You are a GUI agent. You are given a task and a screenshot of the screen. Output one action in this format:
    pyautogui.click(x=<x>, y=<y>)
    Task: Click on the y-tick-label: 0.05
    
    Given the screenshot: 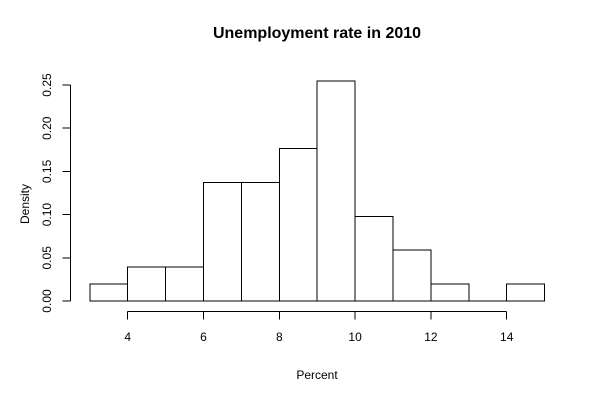 What is the action you would take?
    pyautogui.click(x=47, y=258)
    